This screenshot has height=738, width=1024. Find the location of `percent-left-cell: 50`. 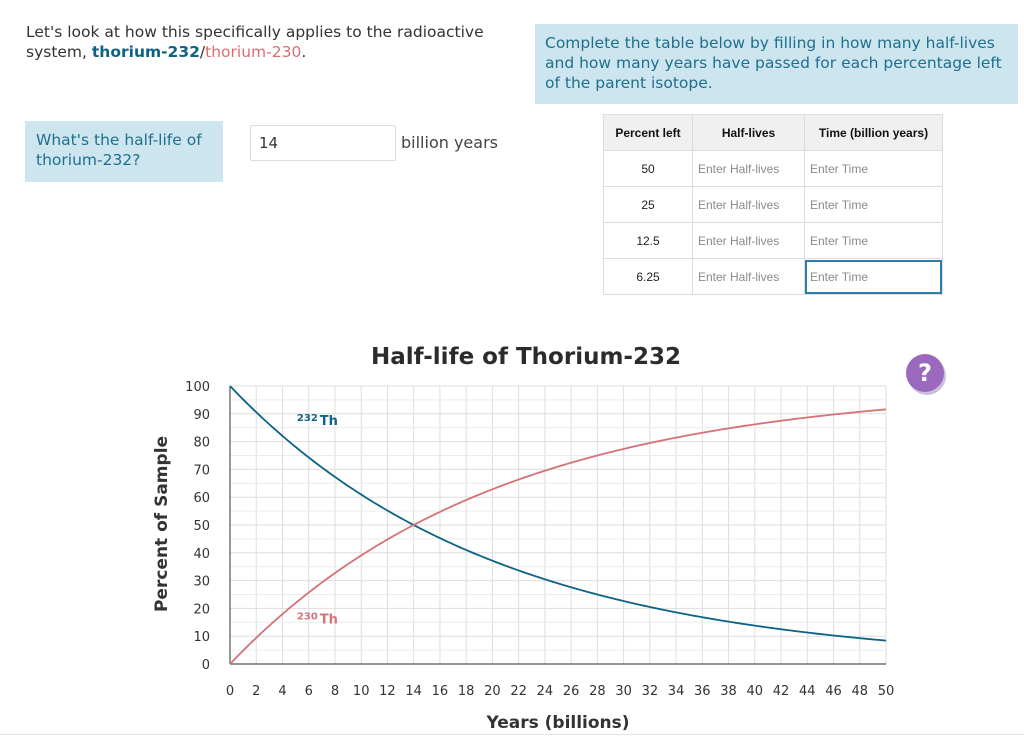

percent-left-cell: 50 is located at coordinates (648, 168).